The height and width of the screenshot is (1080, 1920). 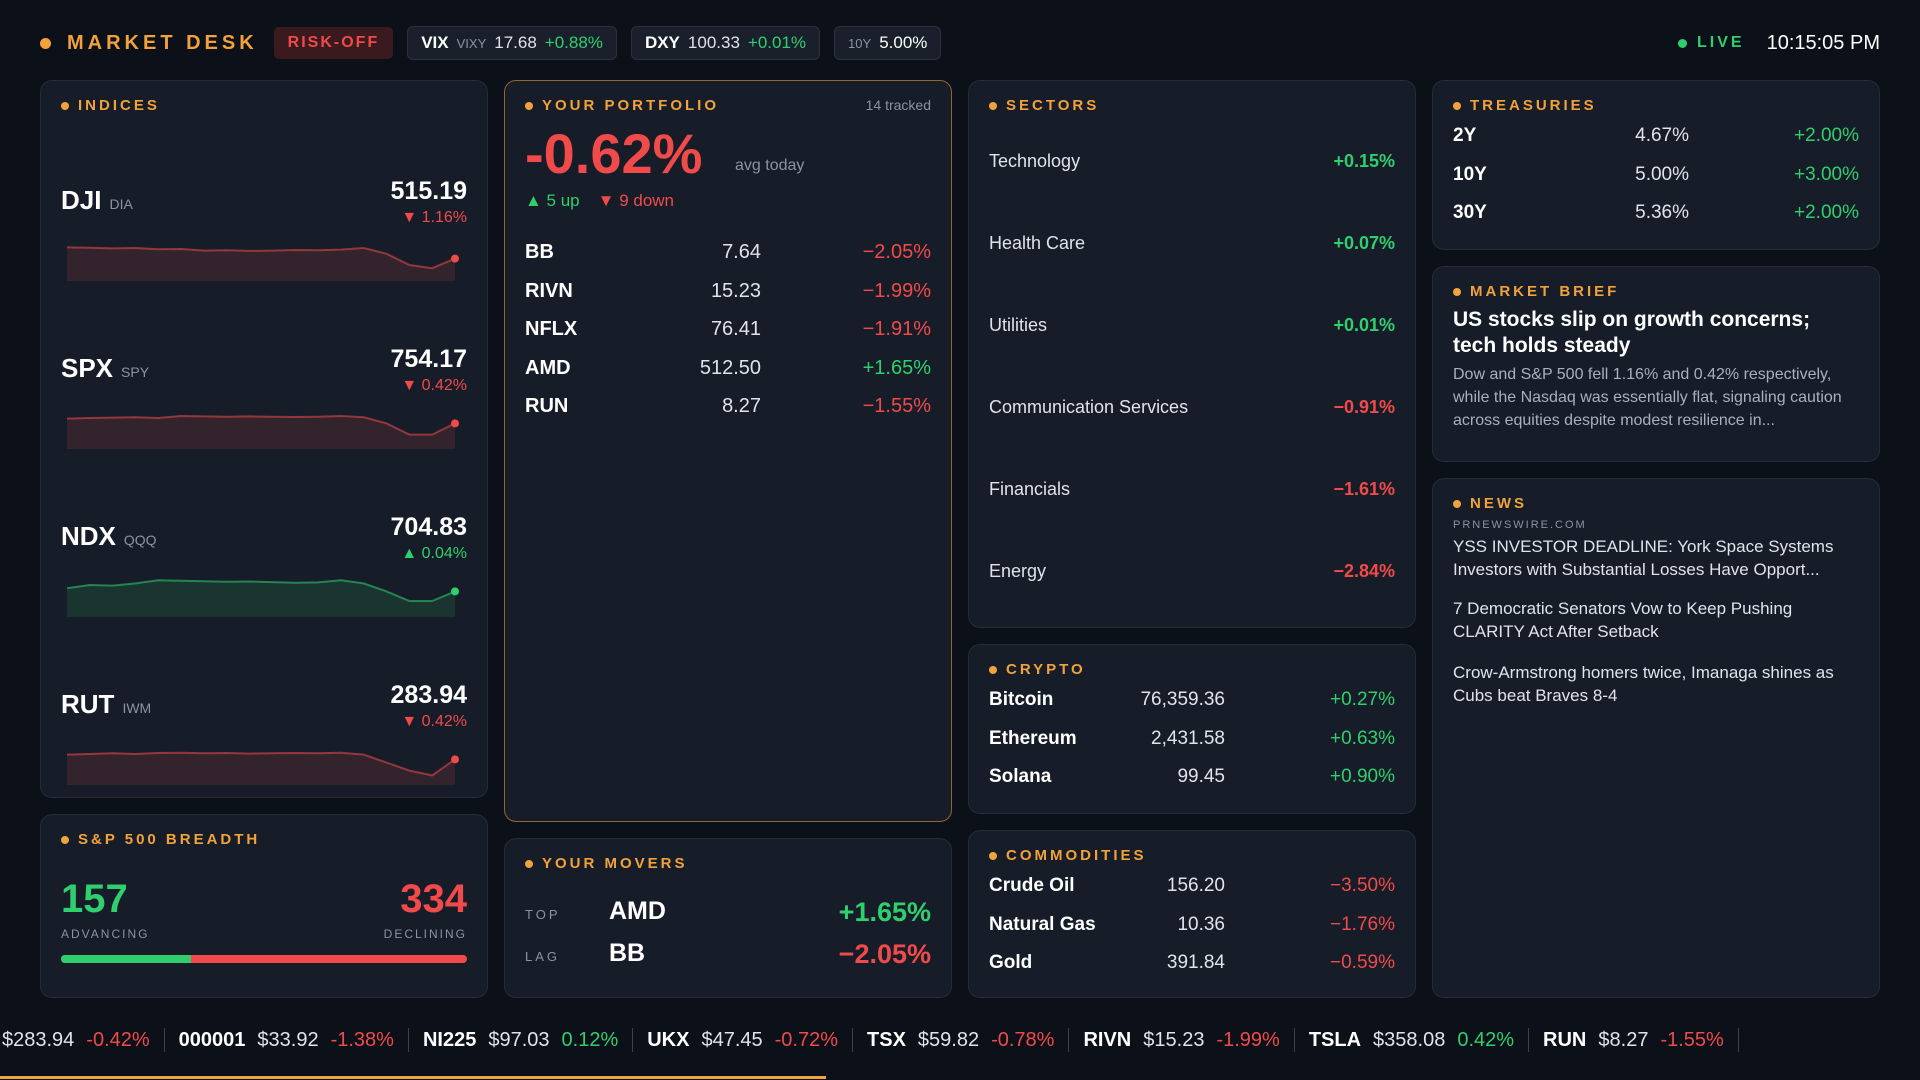 I want to click on sector-change: +0.07%, so click(x=1364, y=243).